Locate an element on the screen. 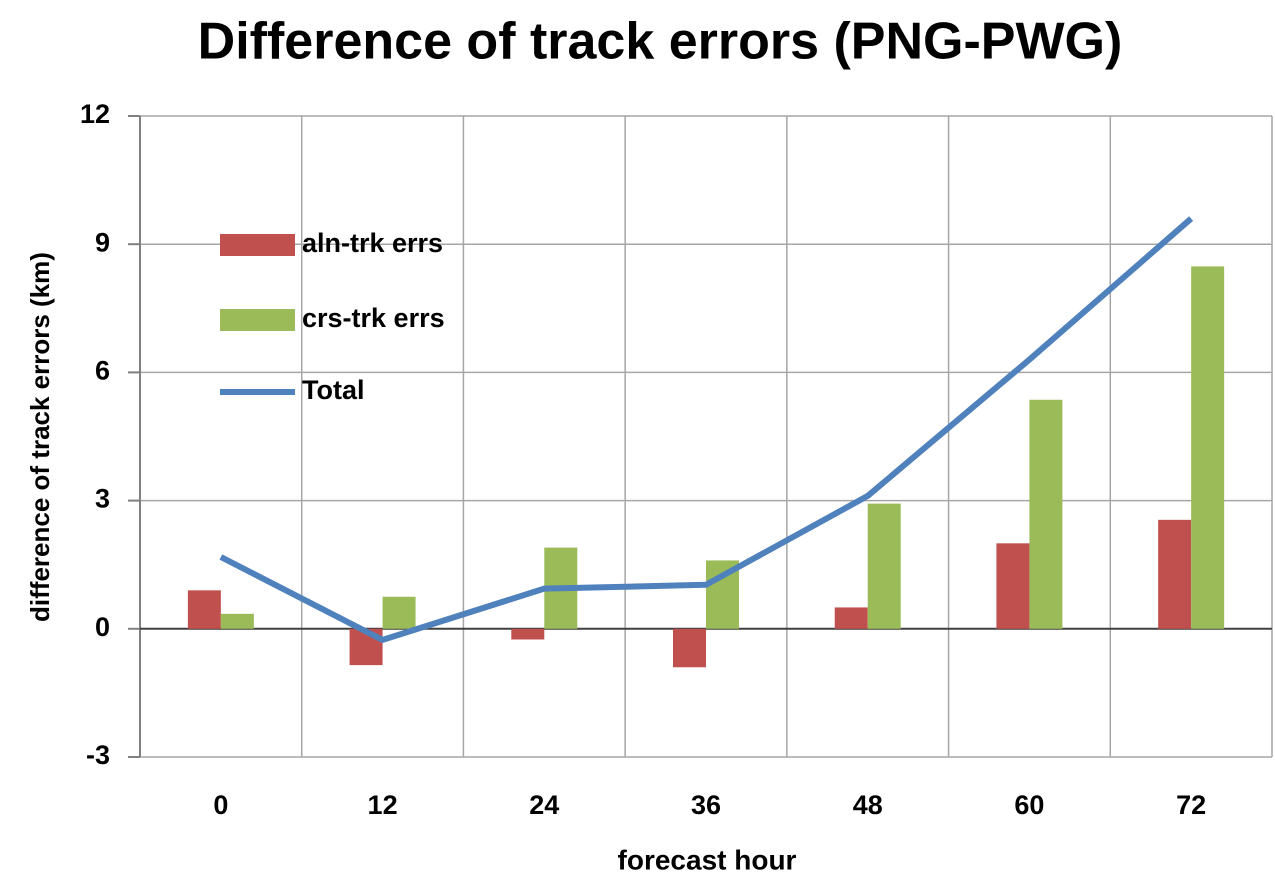  y-tick-label: 12 is located at coordinates (95, 114).